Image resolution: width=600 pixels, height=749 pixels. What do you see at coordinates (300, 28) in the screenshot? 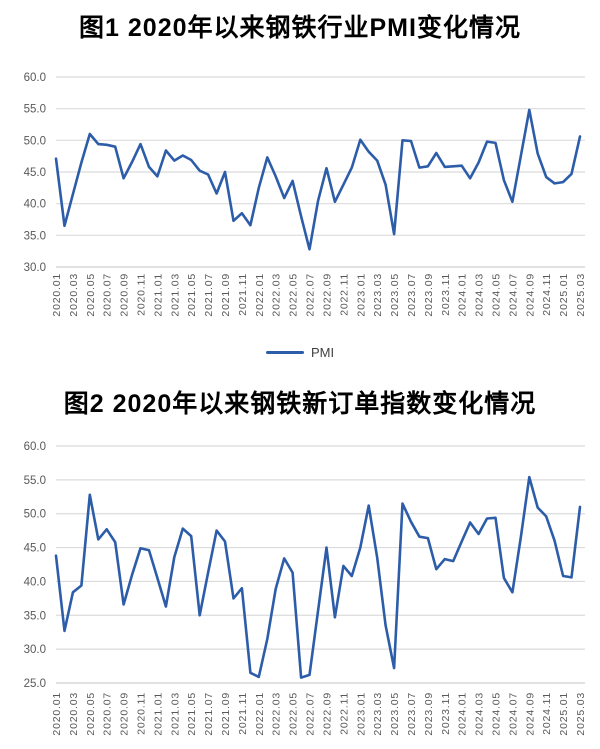
I see `figure1-title: 图1 2020年以来钢铁行业PMI变化情况` at bounding box center [300, 28].